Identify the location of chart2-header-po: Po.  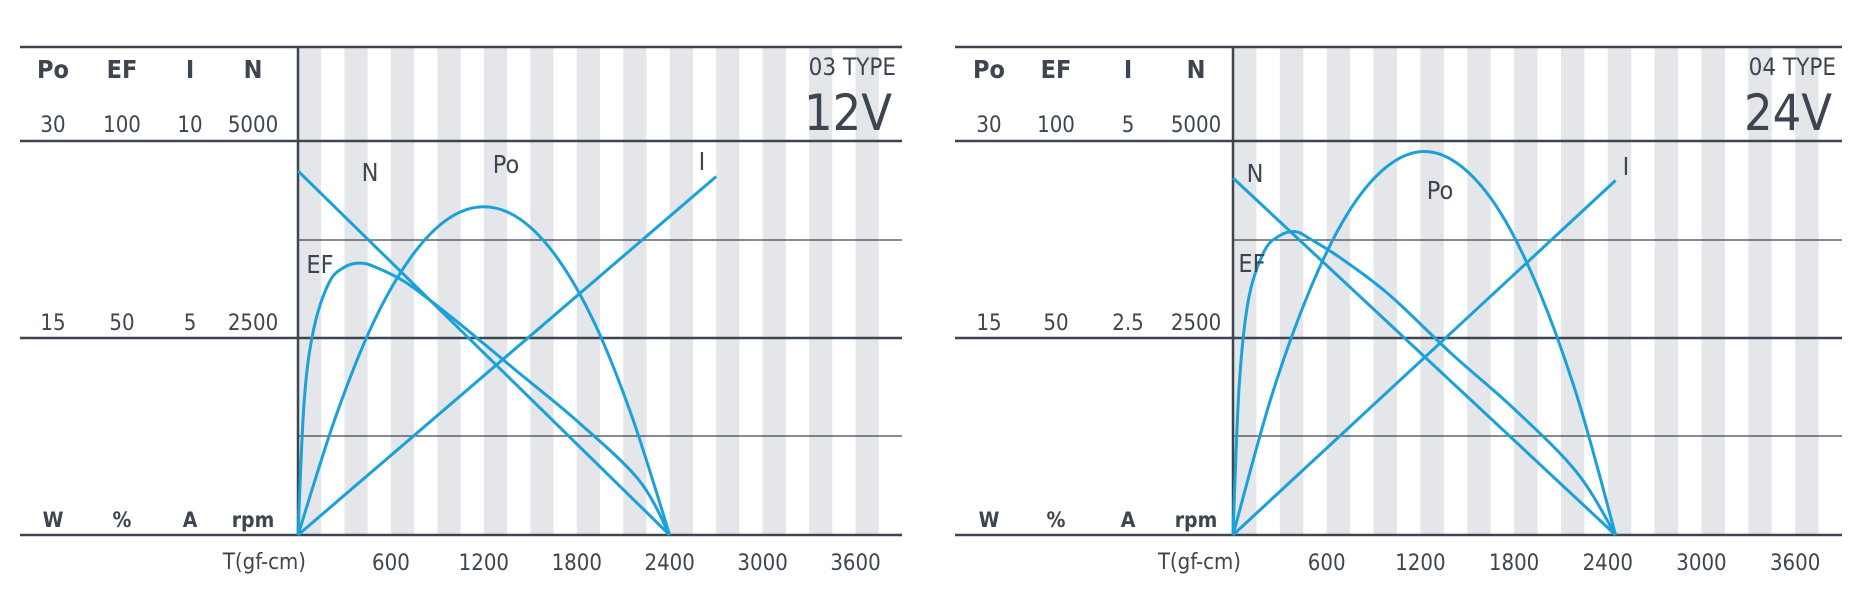
(989, 69).